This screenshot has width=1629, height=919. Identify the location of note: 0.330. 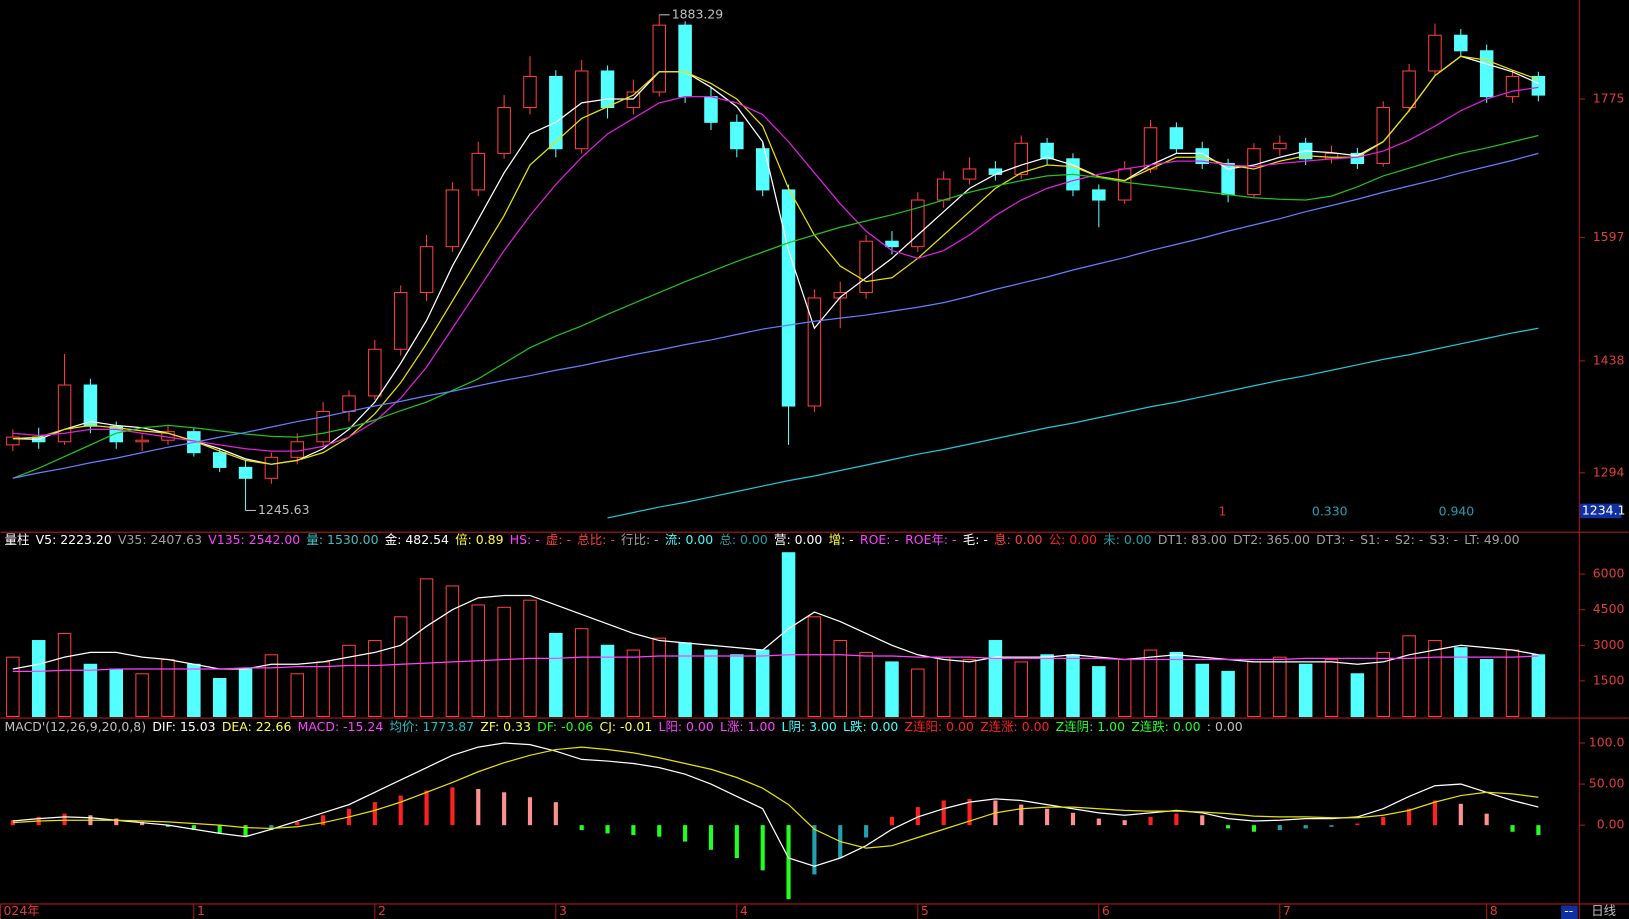
(1330, 510).